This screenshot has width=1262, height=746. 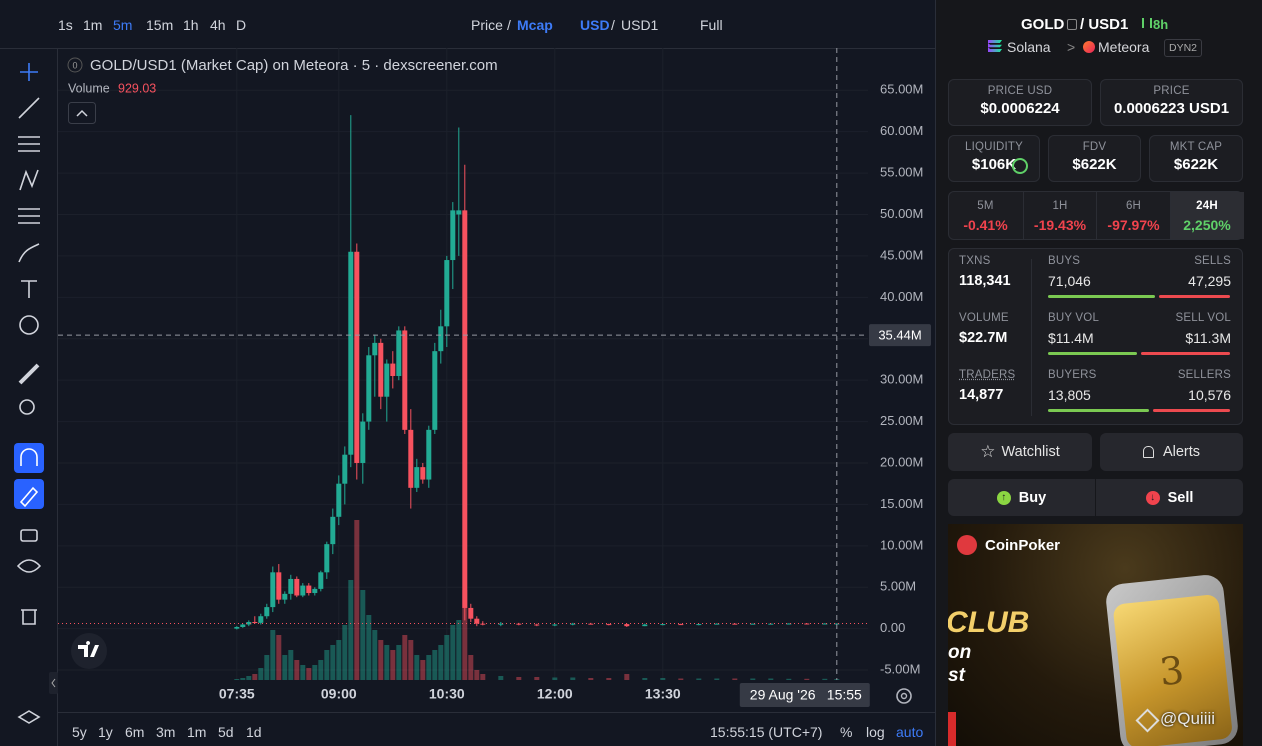 I want to click on change-tab: 24H 2,250%, so click(x=1206, y=215).